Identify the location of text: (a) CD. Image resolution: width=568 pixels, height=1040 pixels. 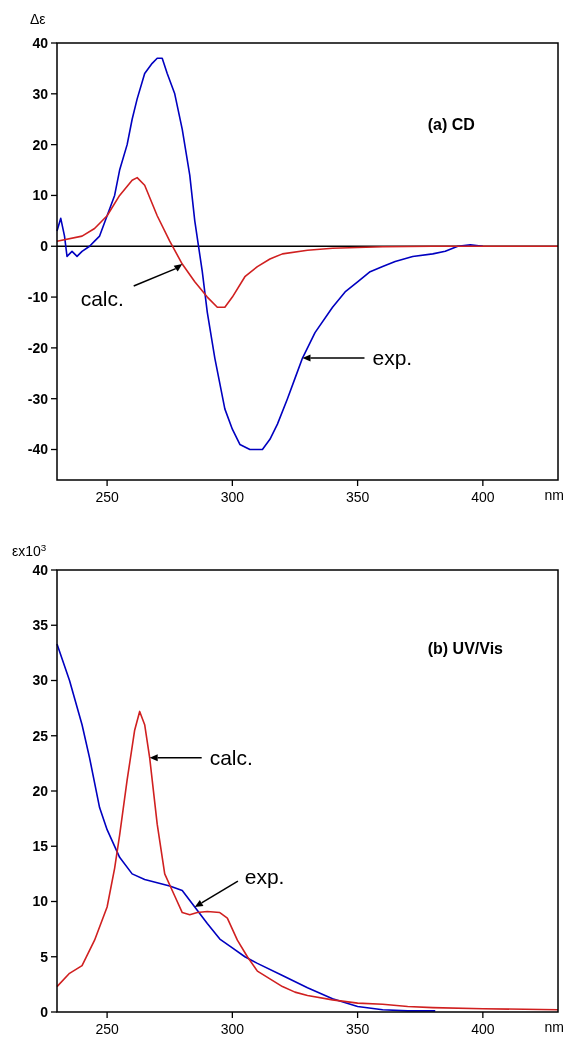
(451, 125).